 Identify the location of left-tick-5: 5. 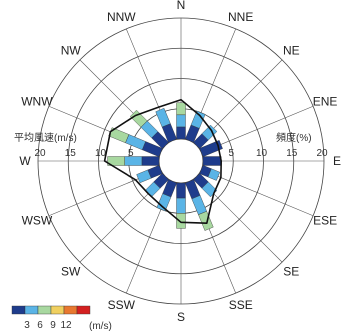
(131, 153).